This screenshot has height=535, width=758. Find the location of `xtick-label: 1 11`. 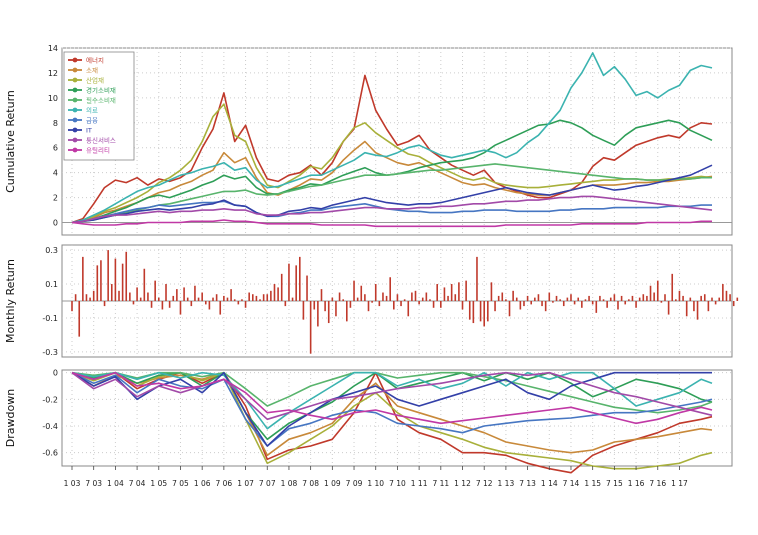

xtick-label: 1 11 is located at coordinates (419, 483).